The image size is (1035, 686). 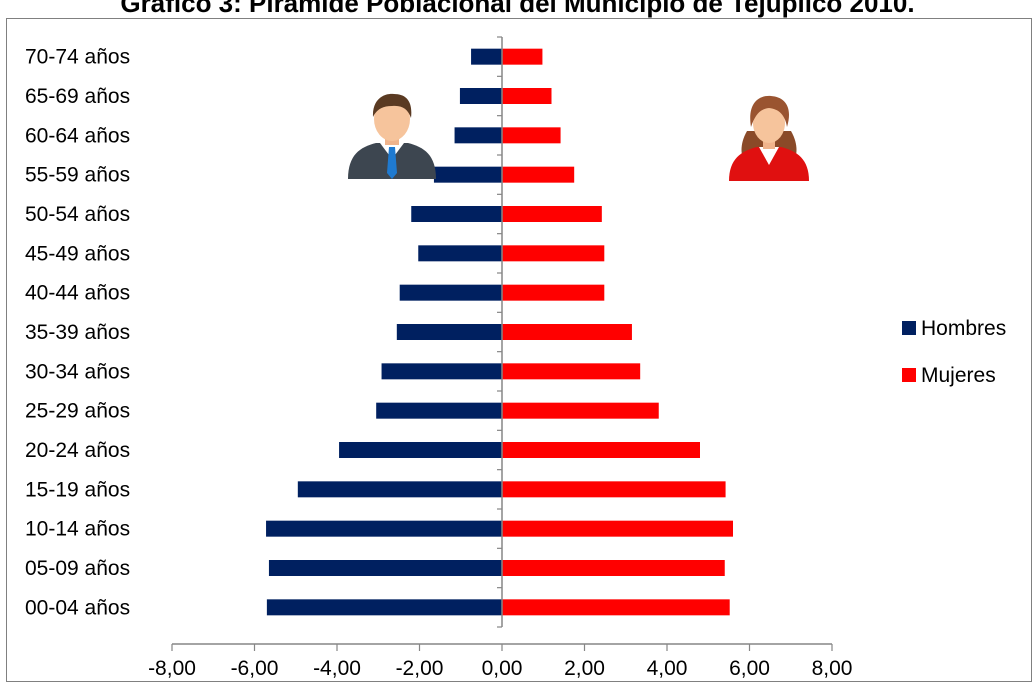 I want to click on legend-item-hombres: Hombres, so click(x=954, y=328).